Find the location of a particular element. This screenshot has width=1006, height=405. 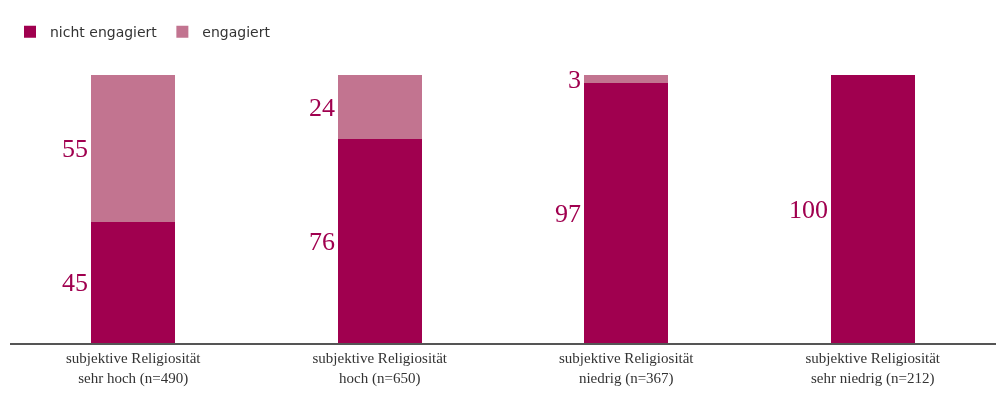

data-label: 45 is located at coordinates (75, 282).